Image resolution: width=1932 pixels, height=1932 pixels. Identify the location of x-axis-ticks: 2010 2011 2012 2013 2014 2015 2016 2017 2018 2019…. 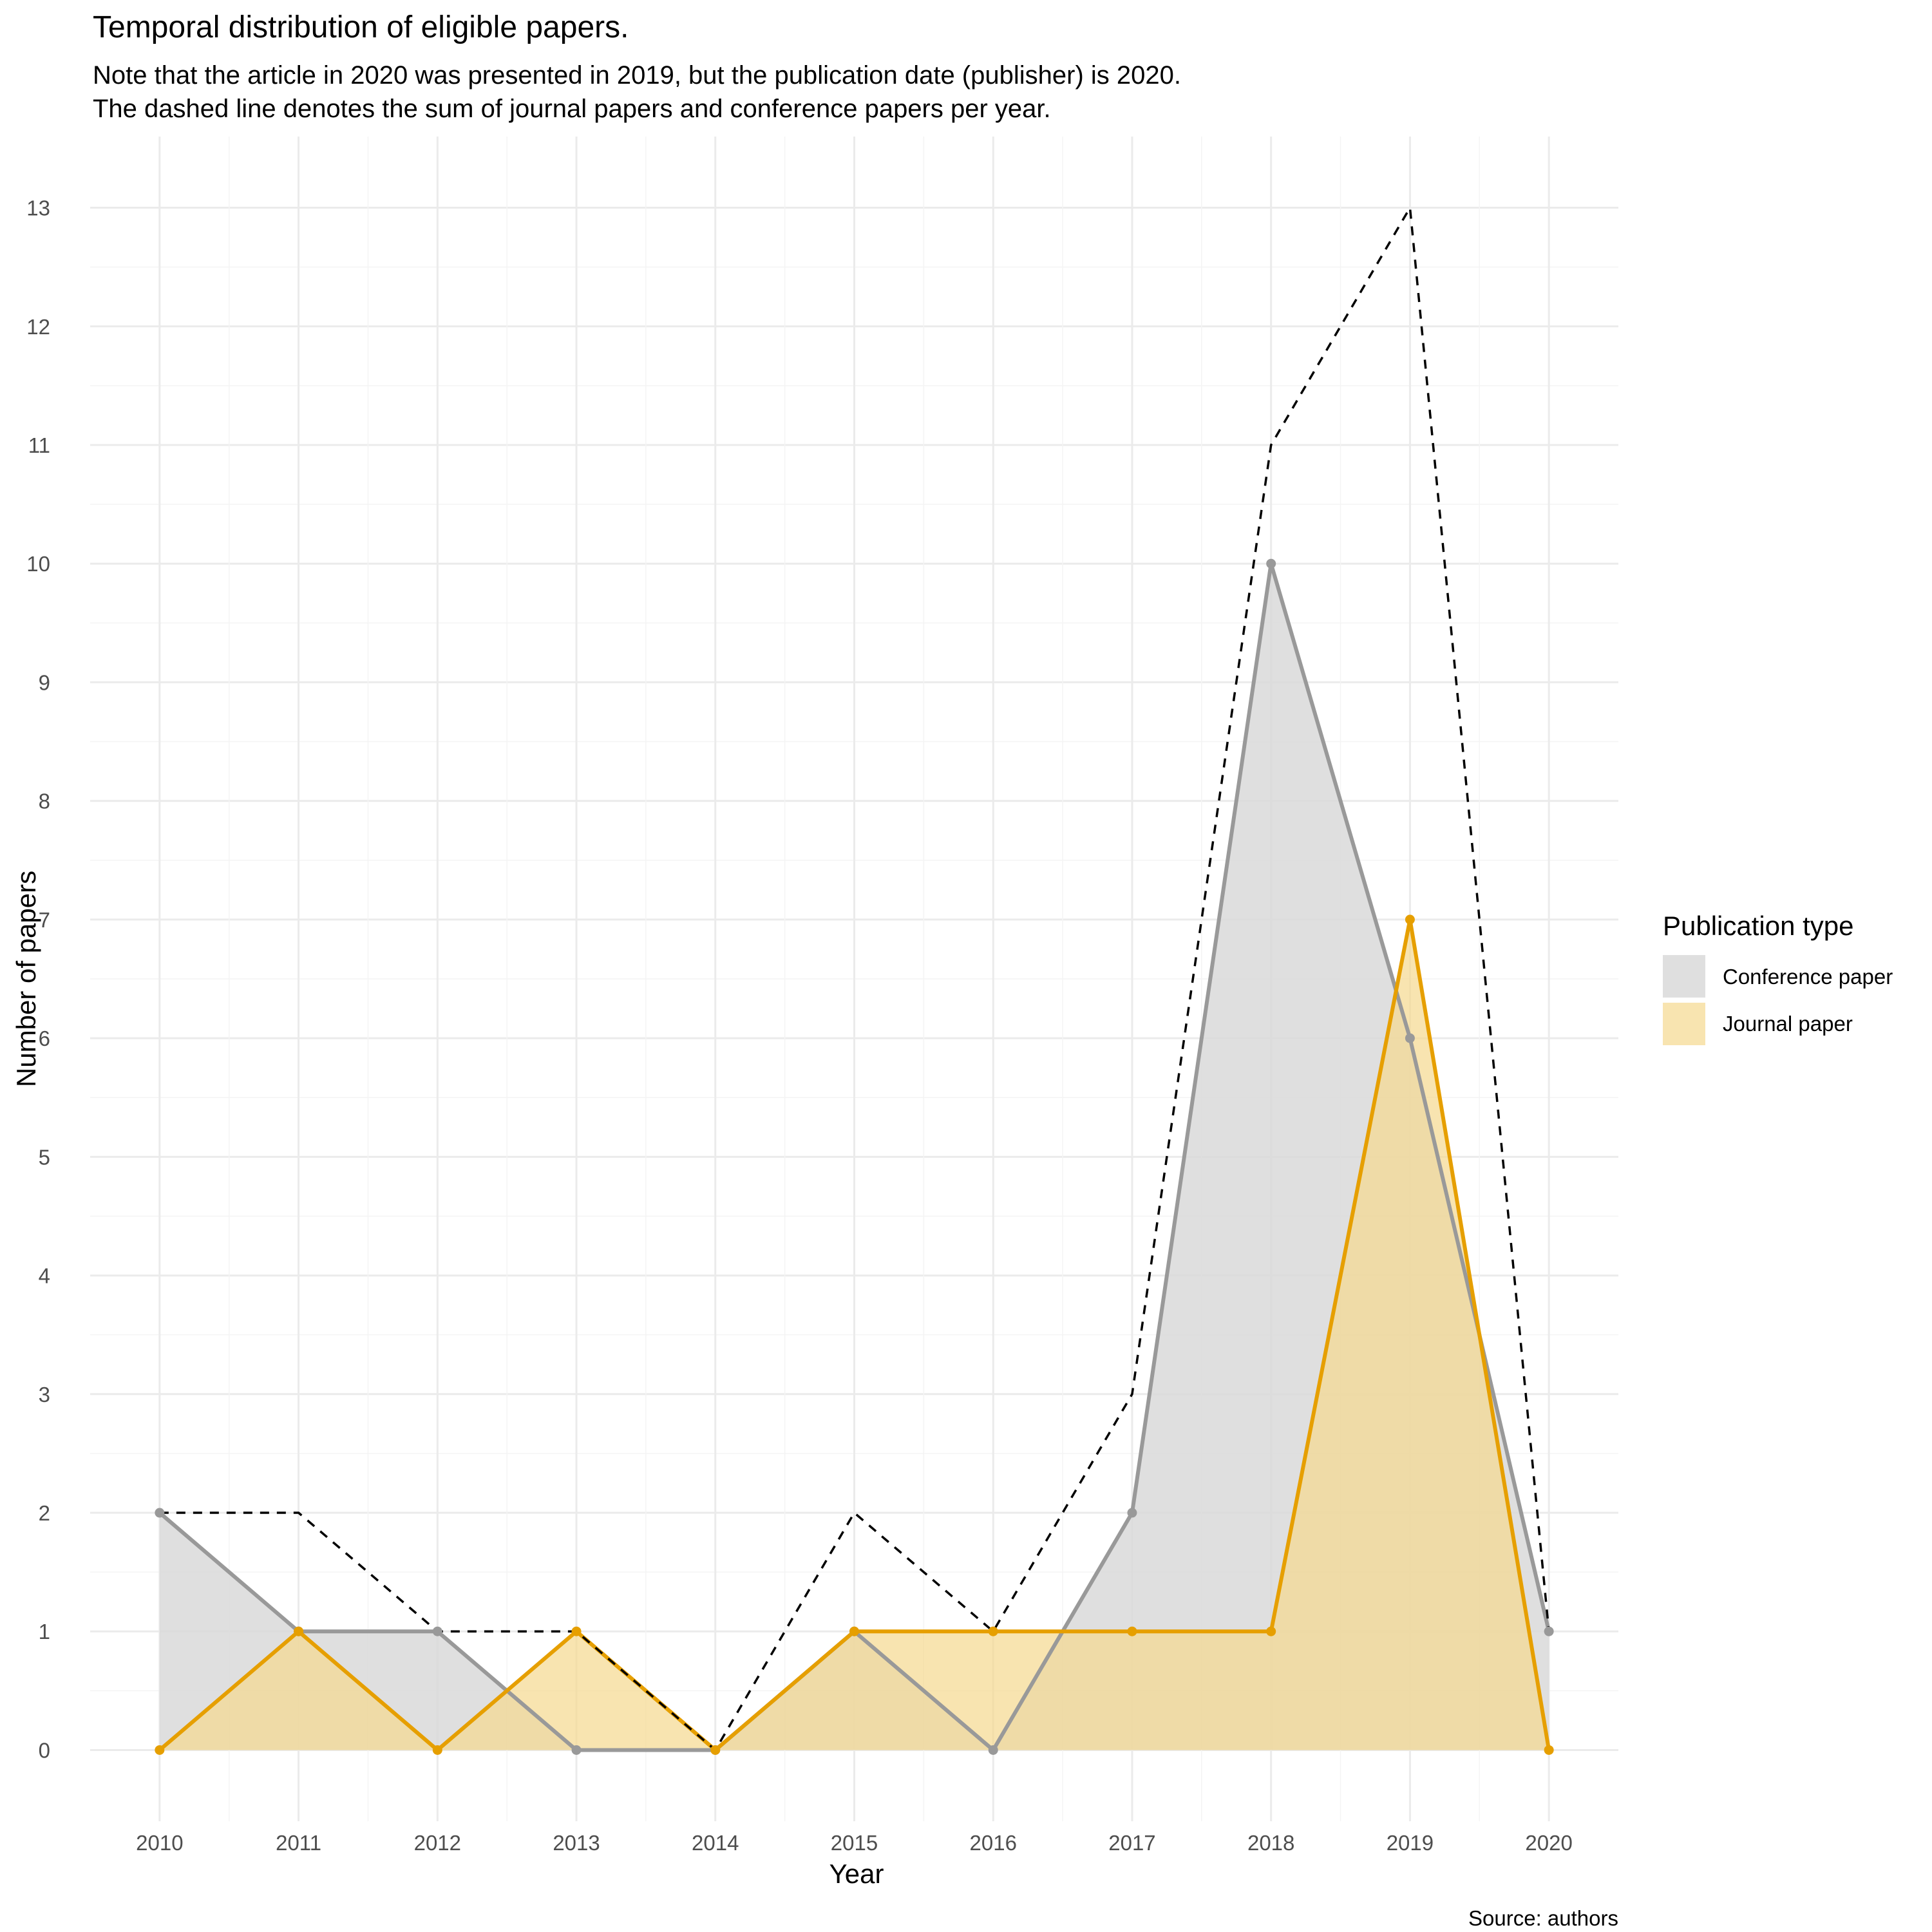
(854, 1843).